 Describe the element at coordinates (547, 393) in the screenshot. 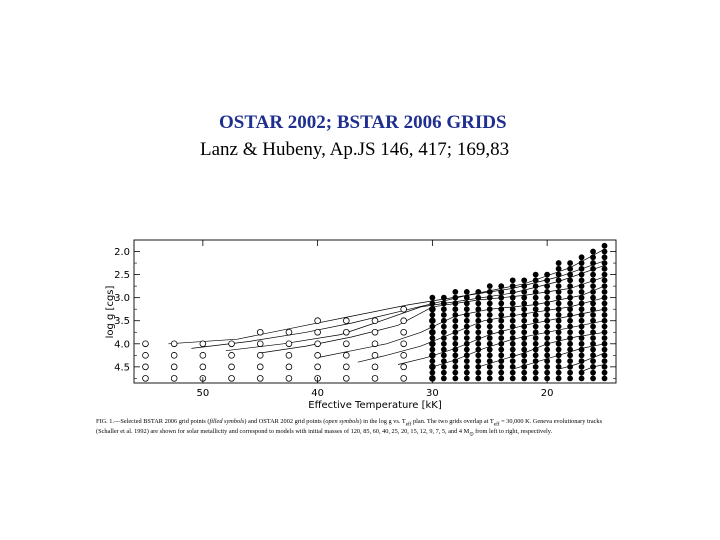

I see `x-tick-label: 20` at that location.